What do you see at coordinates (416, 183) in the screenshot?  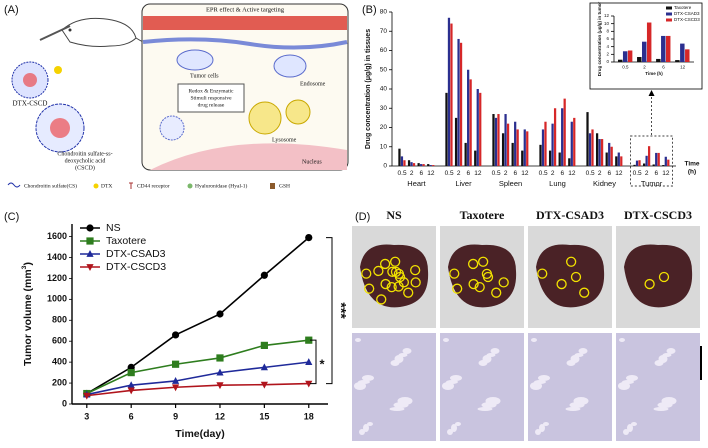 I see `group-label: Heart` at bounding box center [416, 183].